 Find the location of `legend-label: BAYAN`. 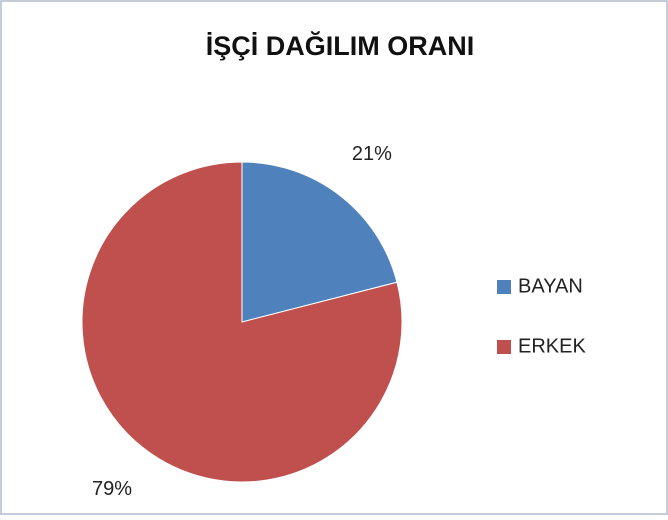

legend-label: BAYAN is located at coordinates (550, 286).